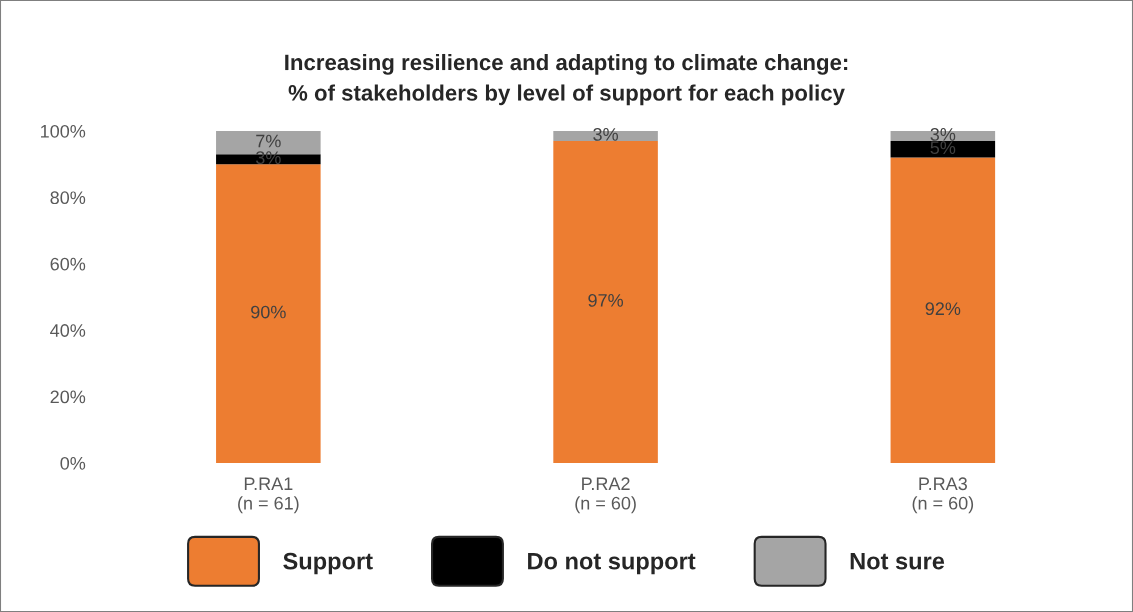 This screenshot has height=612, width=1133. What do you see at coordinates (63, 131) in the screenshot?
I see `y-tick-label: 100%` at bounding box center [63, 131].